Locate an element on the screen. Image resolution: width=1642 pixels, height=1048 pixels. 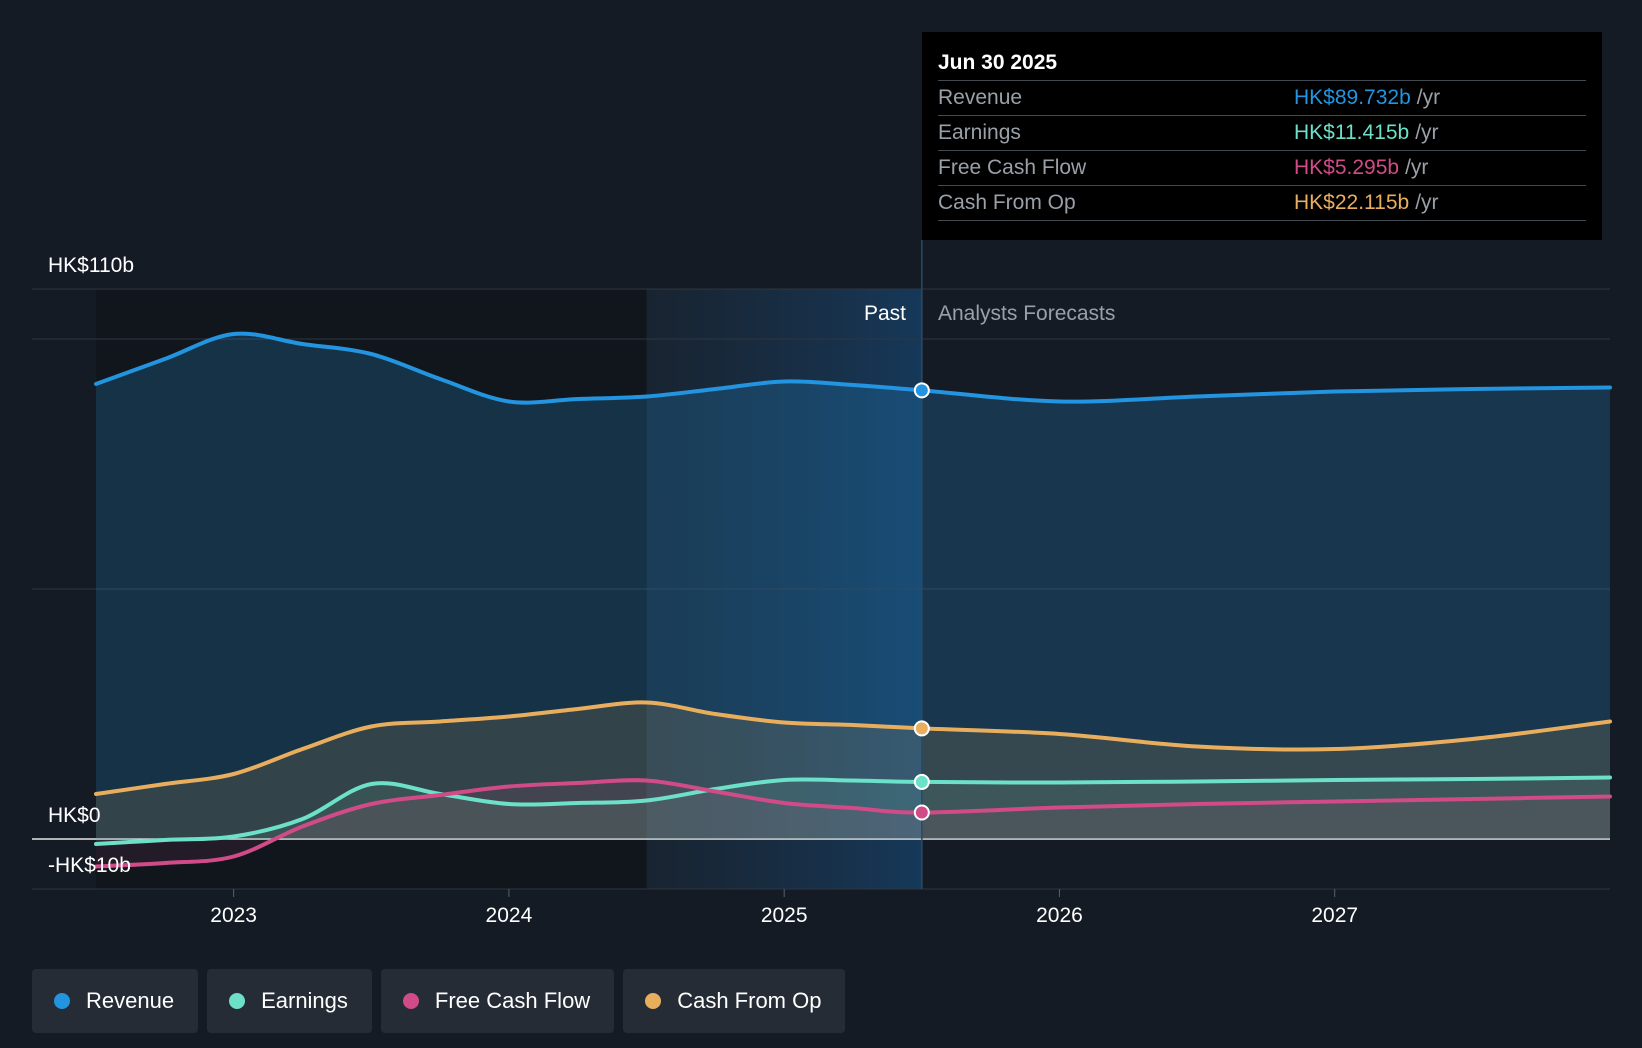
forecast-label: Analysts Forecasts is located at coordinates (1026, 313).